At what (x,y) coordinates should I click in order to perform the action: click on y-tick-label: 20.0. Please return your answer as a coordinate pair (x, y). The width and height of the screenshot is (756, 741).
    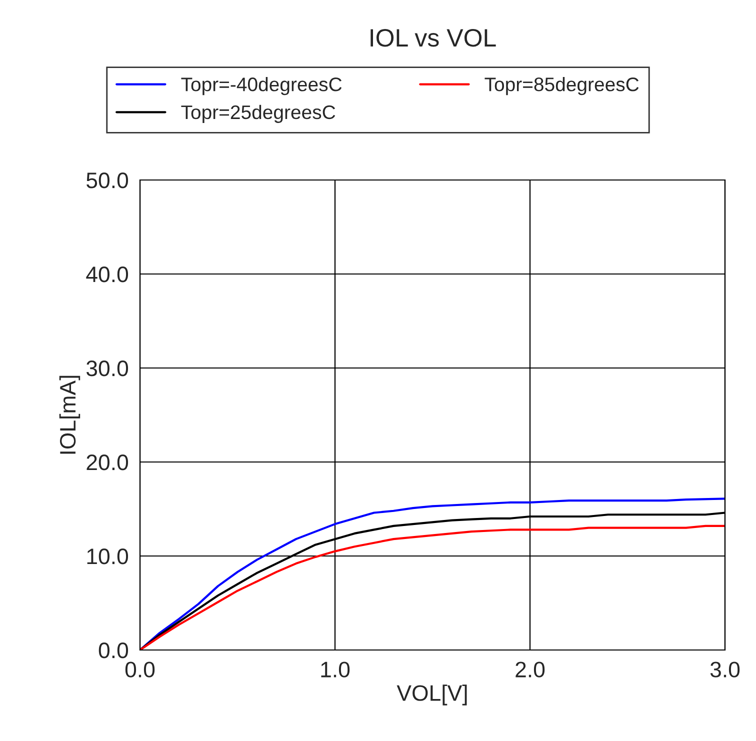
    Looking at the image, I should click on (107, 462).